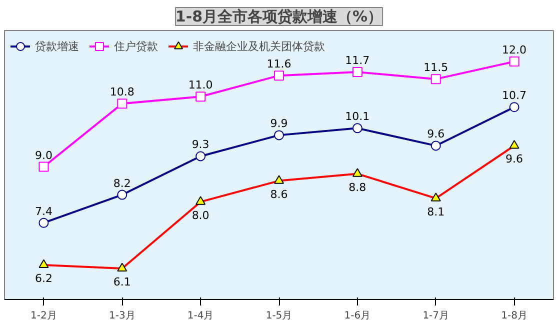  I want to click on chart-title: 1-8月全市各项贷款增速（%）, so click(279, 17).